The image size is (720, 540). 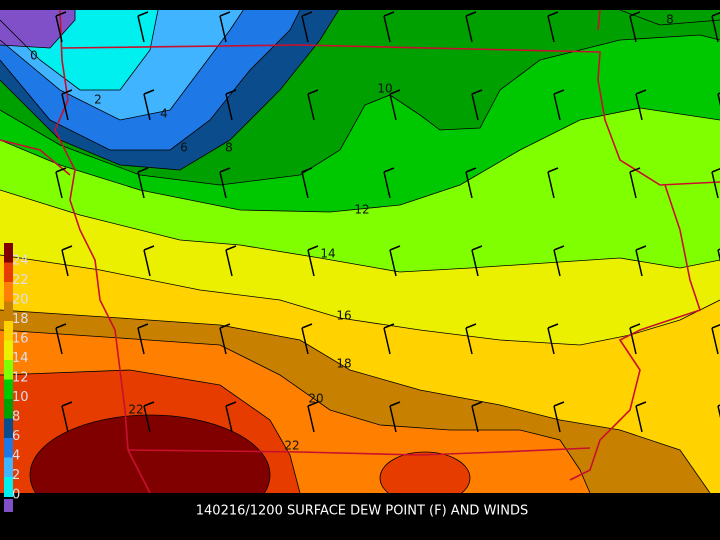 What do you see at coordinates (34, 56) in the screenshot?
I see `contour-label: 0` at bounding box center [34, 56].